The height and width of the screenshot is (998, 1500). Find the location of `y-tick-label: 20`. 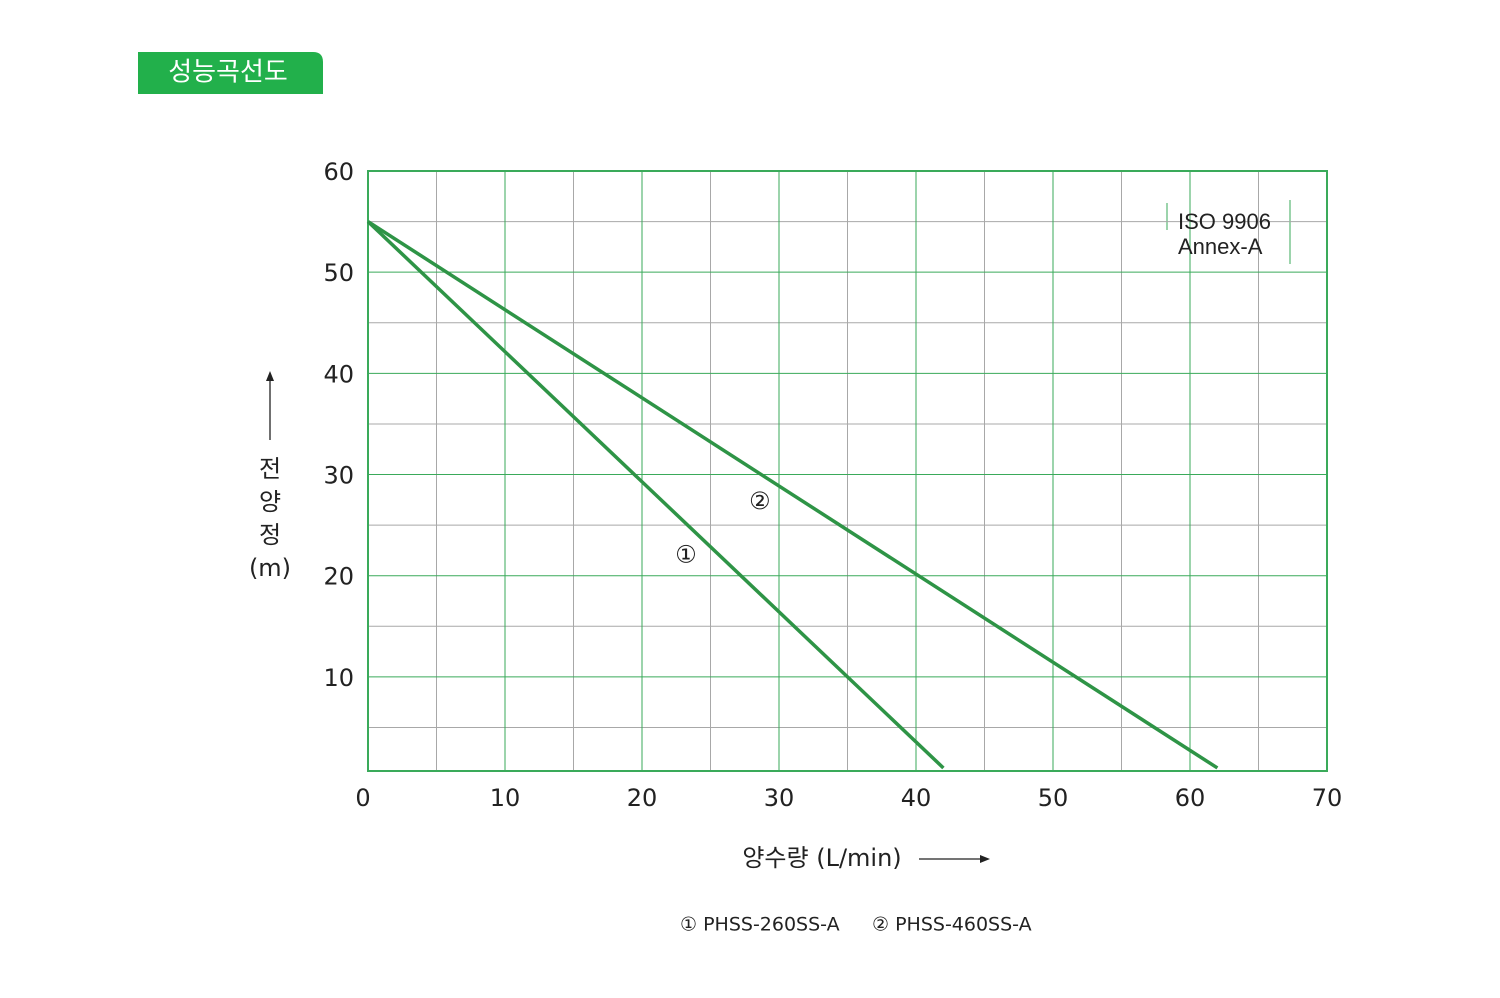

y-tick-label: 20 is located at coordinates (338, 577).